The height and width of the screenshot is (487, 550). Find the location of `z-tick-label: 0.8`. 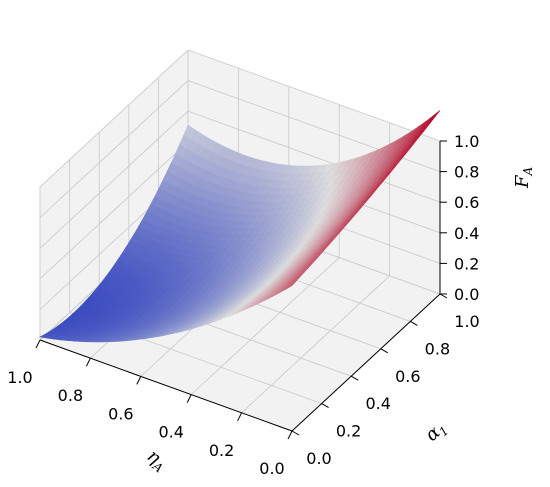

z-tick-label: 0.8 is located at coordinates (466, 172).